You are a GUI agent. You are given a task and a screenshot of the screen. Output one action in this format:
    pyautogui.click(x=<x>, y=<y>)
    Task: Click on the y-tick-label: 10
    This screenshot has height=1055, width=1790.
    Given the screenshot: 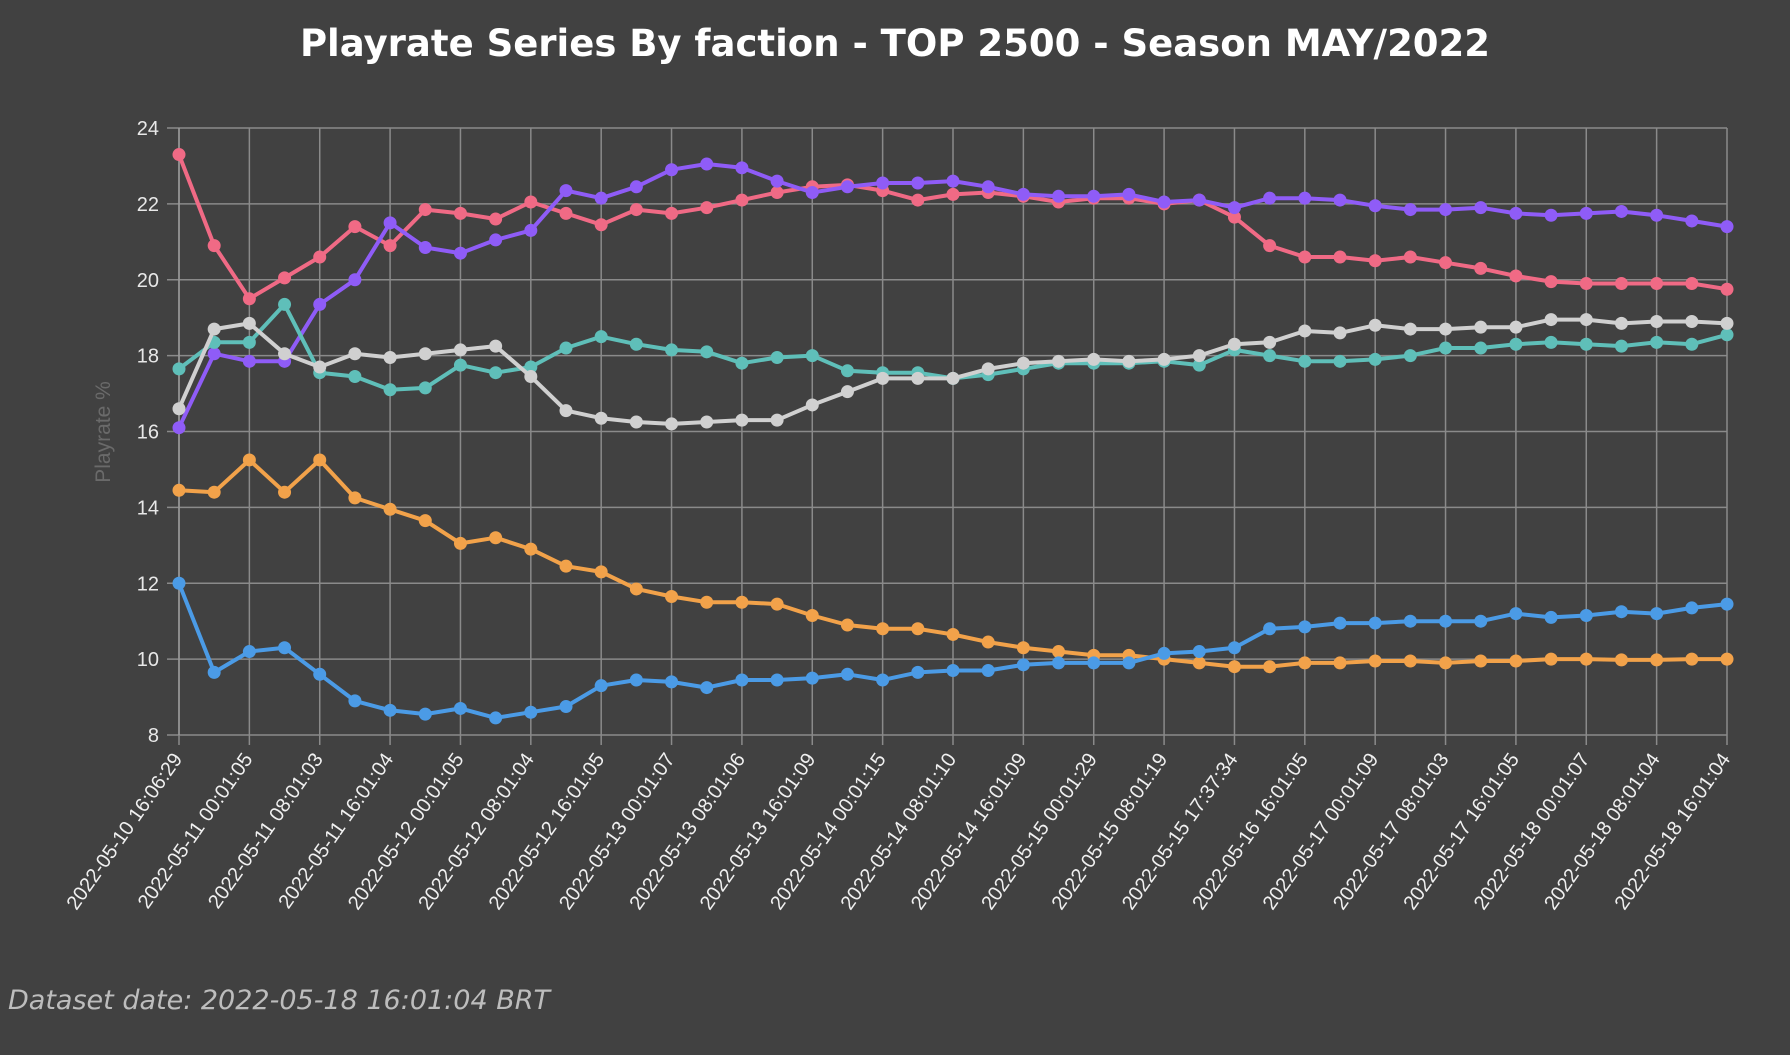 What is the action you would take?
    pyautogui.click(x=148, y=660)
    